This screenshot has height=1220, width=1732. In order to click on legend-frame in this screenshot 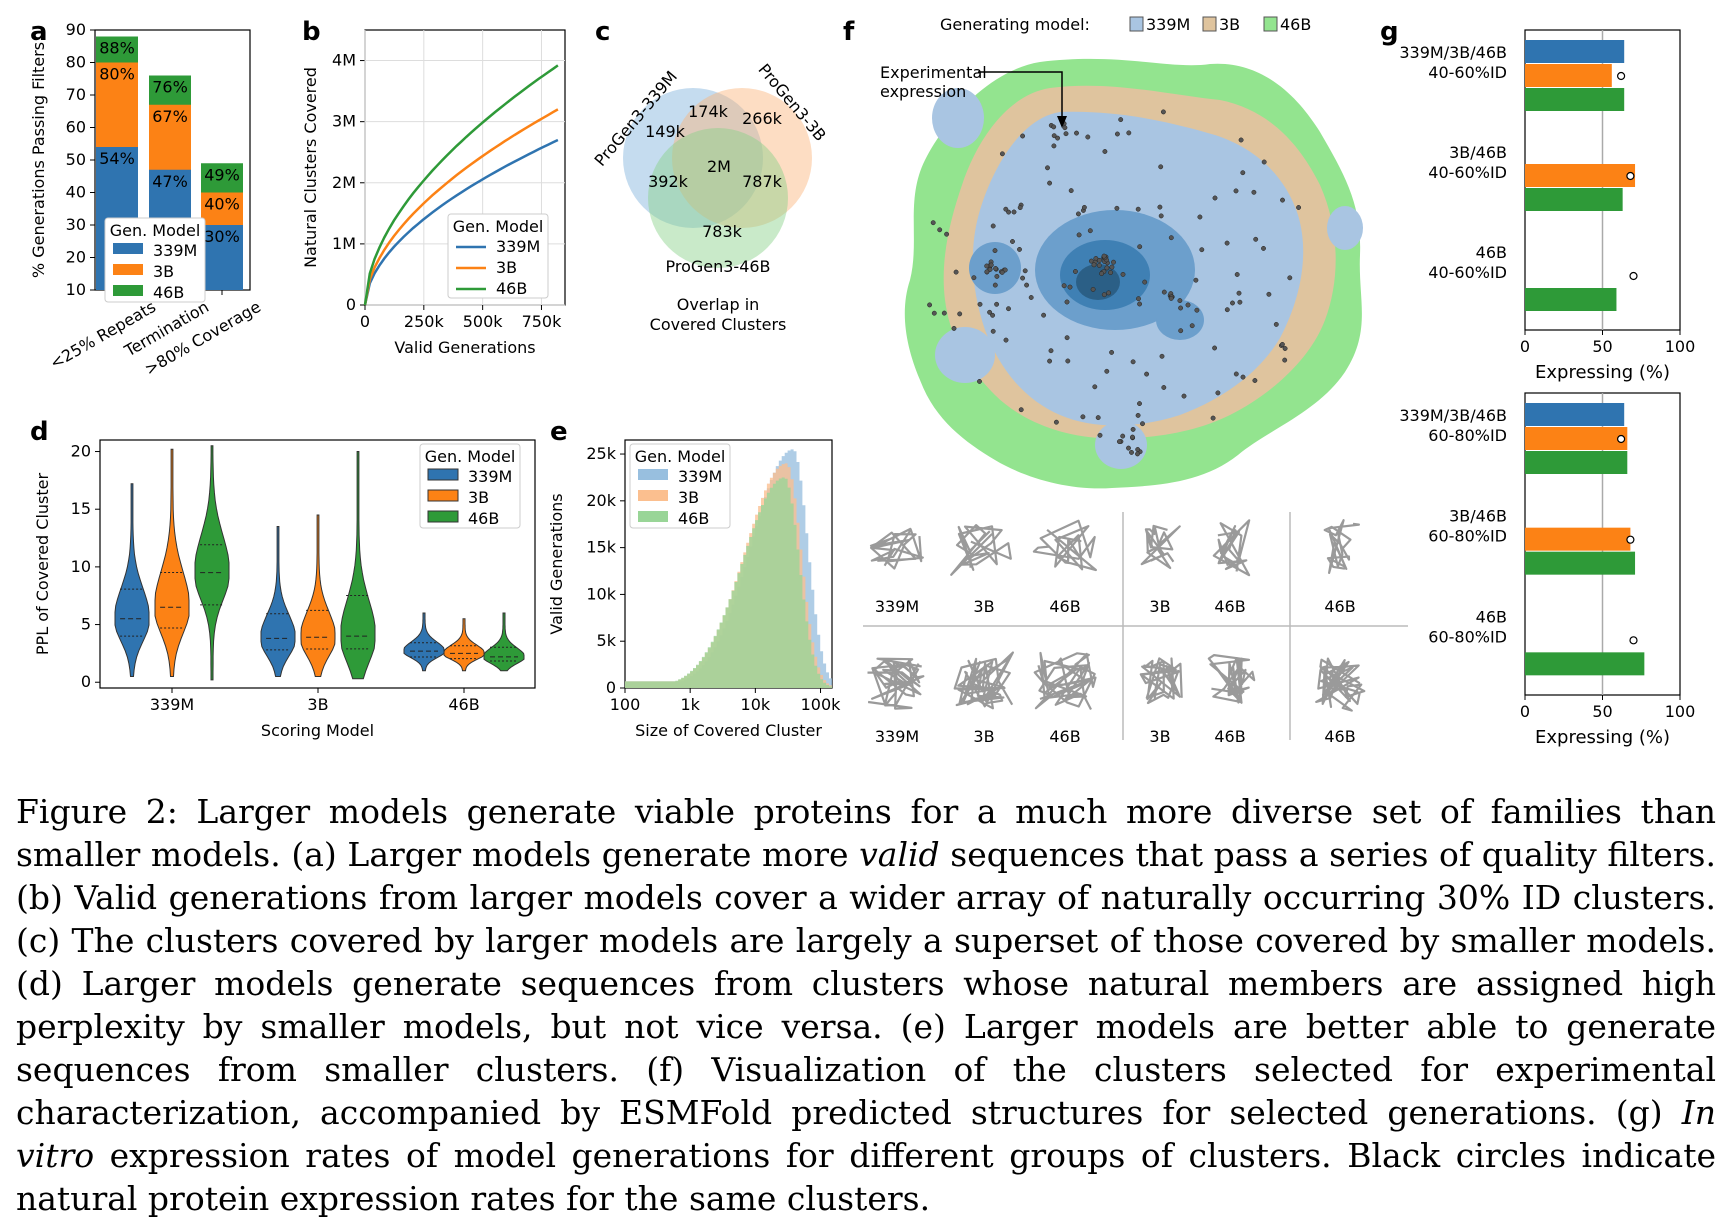, I will do `click(498, 256)`.